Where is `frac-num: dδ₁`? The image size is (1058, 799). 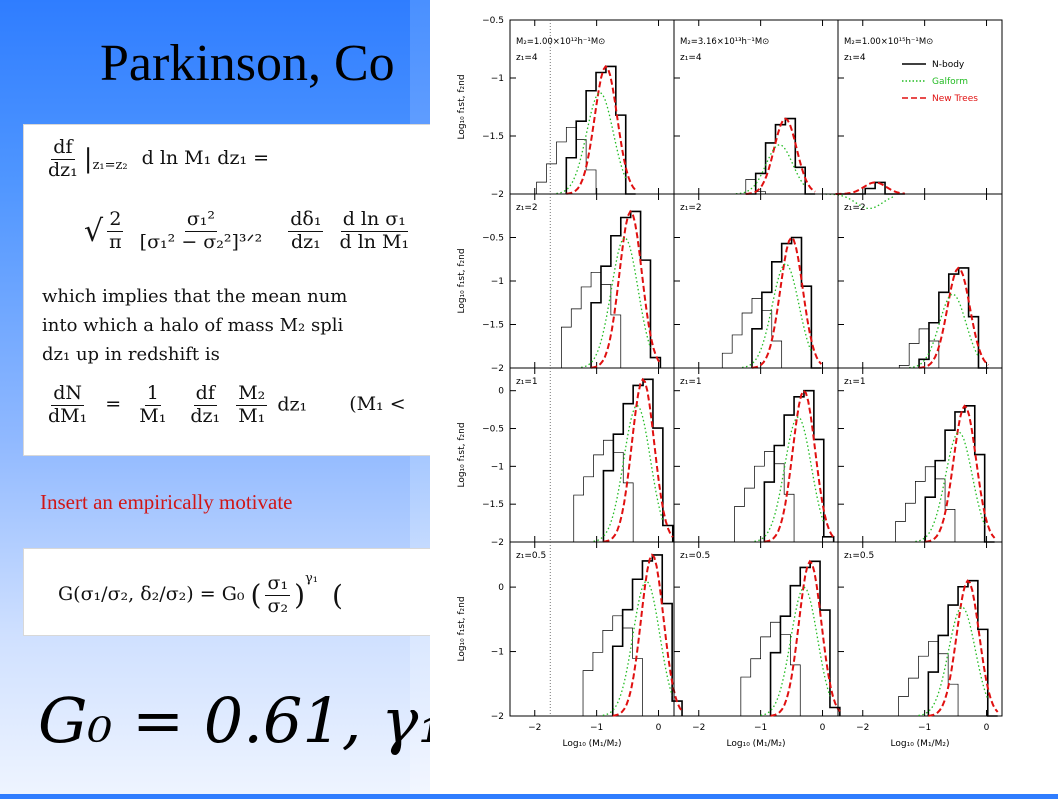 frac-num: dδ₁ is located at coordinates (306, 220).